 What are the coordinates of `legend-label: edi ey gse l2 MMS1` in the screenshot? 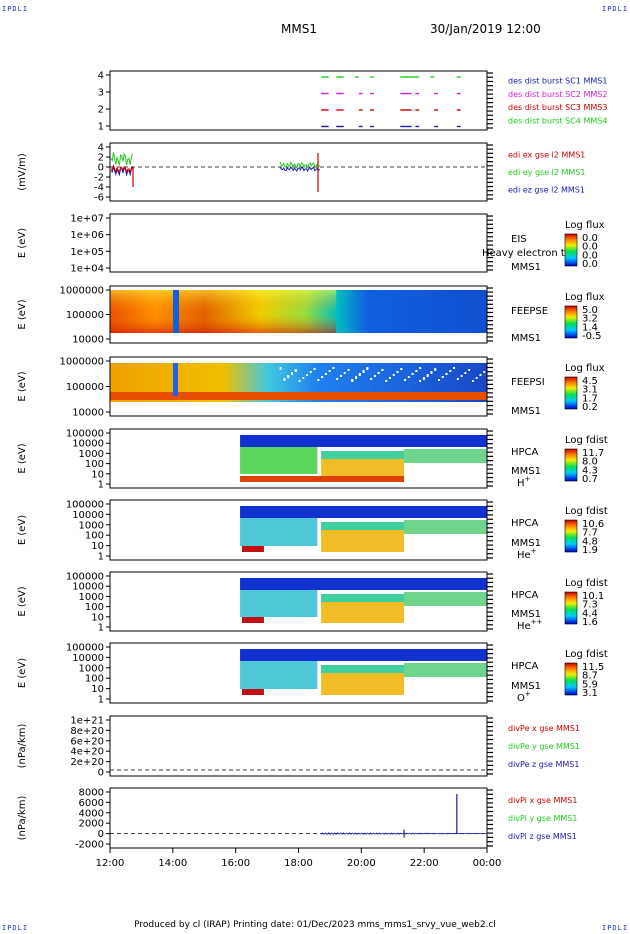 It's located at (547, 172).